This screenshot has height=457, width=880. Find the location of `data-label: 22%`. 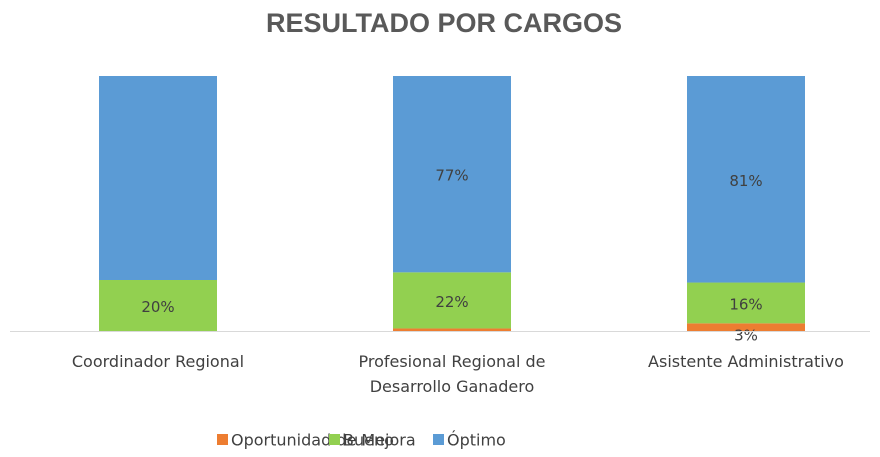

data-label: 22% is located at coordinates (451, 302).